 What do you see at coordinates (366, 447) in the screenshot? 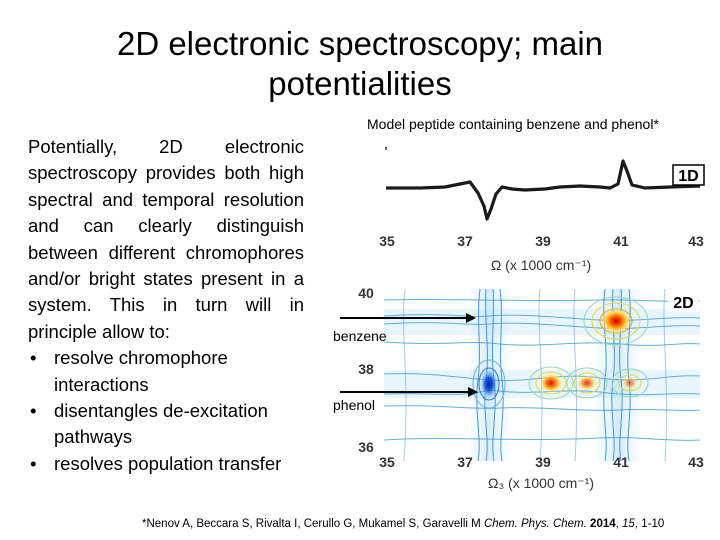
I see `y-tick-label: 36` at bounding box center [366, 447].